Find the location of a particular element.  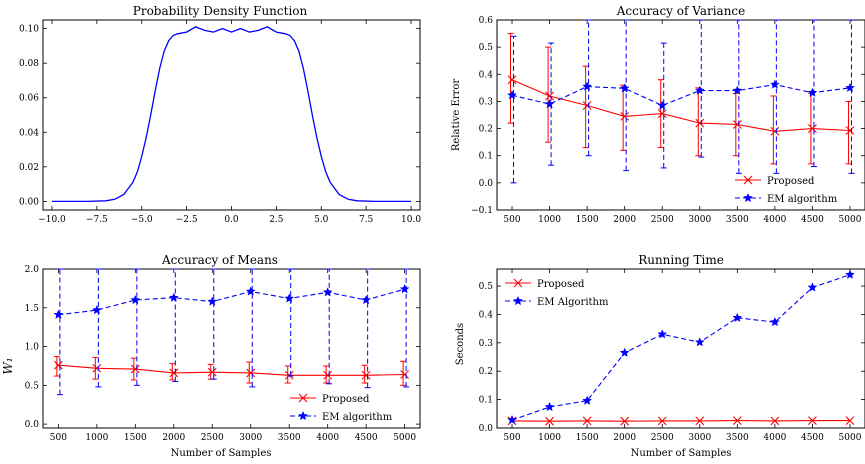

x-tick-label: 2.5 is located at coordinates (276, 220).